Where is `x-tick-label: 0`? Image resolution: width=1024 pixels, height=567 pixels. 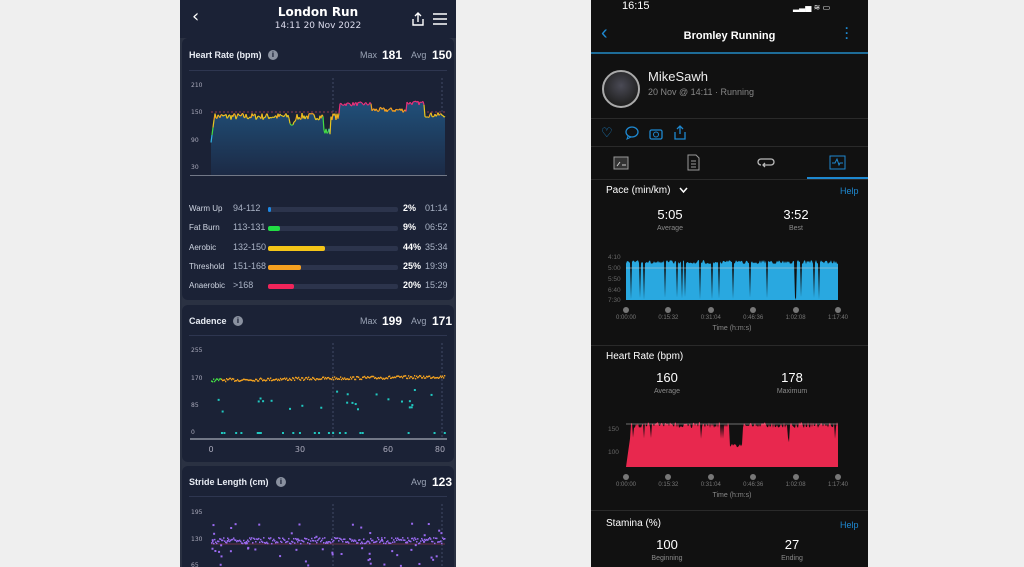
x-tick-label: 0 is located at coordinates (210, 449).